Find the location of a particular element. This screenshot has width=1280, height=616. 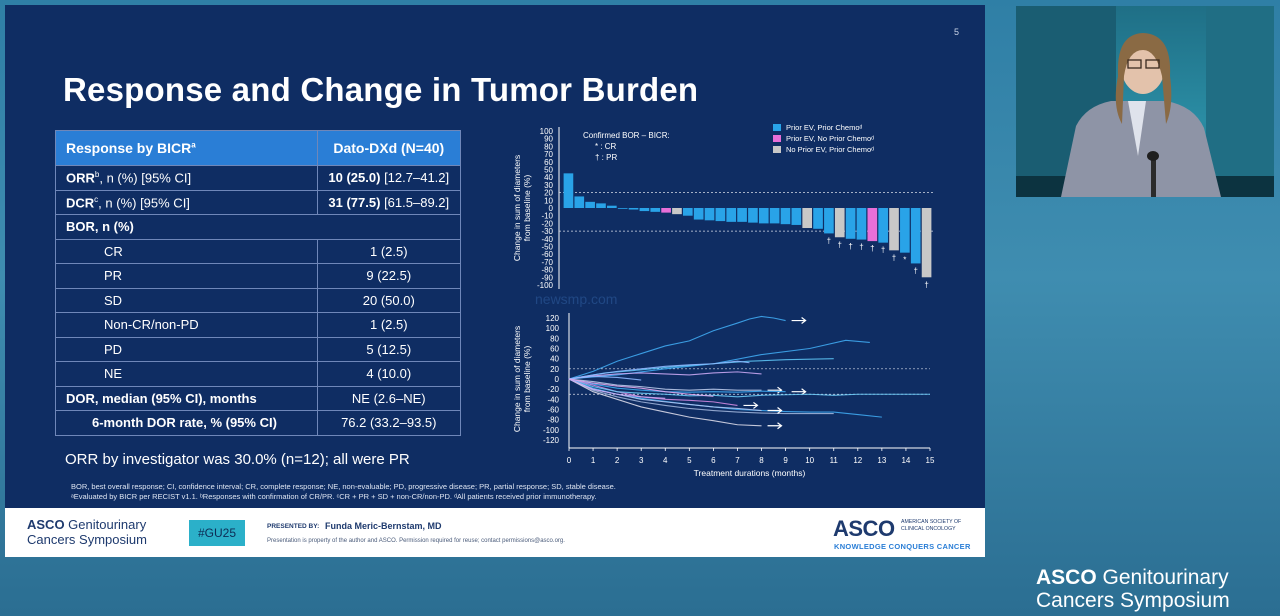

speaker-image is located at coordinates (1145, 101).